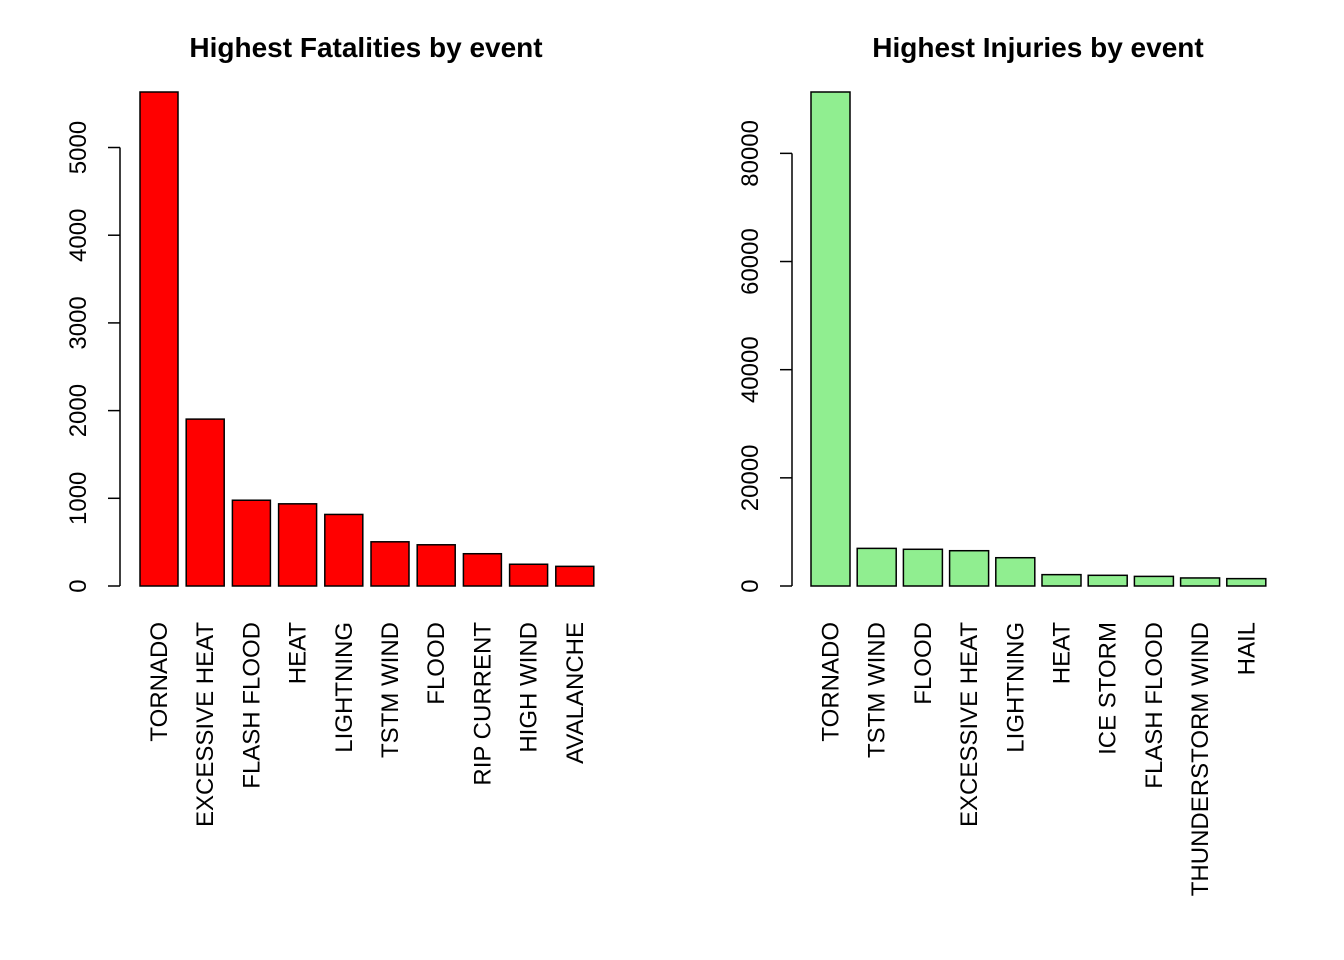 Image resolution: width=1344 pixels, height=960 pixels. Describe the element at coordinates (390, 690) in the screenshot. I see `fatalities-category-label: TSTM WIND` at that location.